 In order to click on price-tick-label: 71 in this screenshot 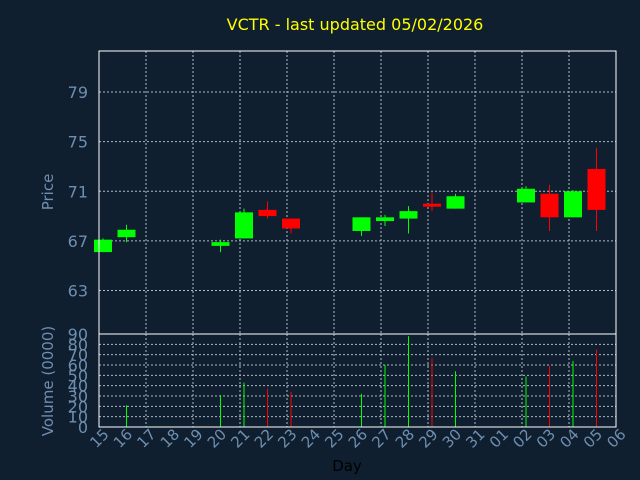, I will do `click(78, 191)`.